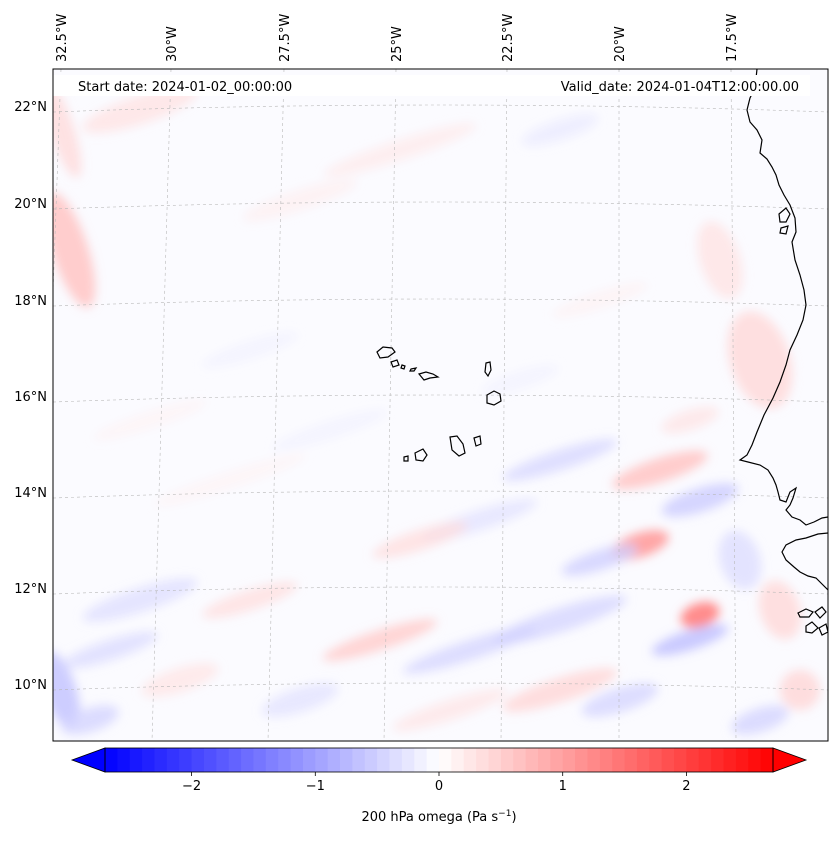 This screenshot has width=837, height=843. What do you see at coordinates (397, 44) in the screenshot?
I see `longitude-label: 25°W` at bounding box center [397, 44].